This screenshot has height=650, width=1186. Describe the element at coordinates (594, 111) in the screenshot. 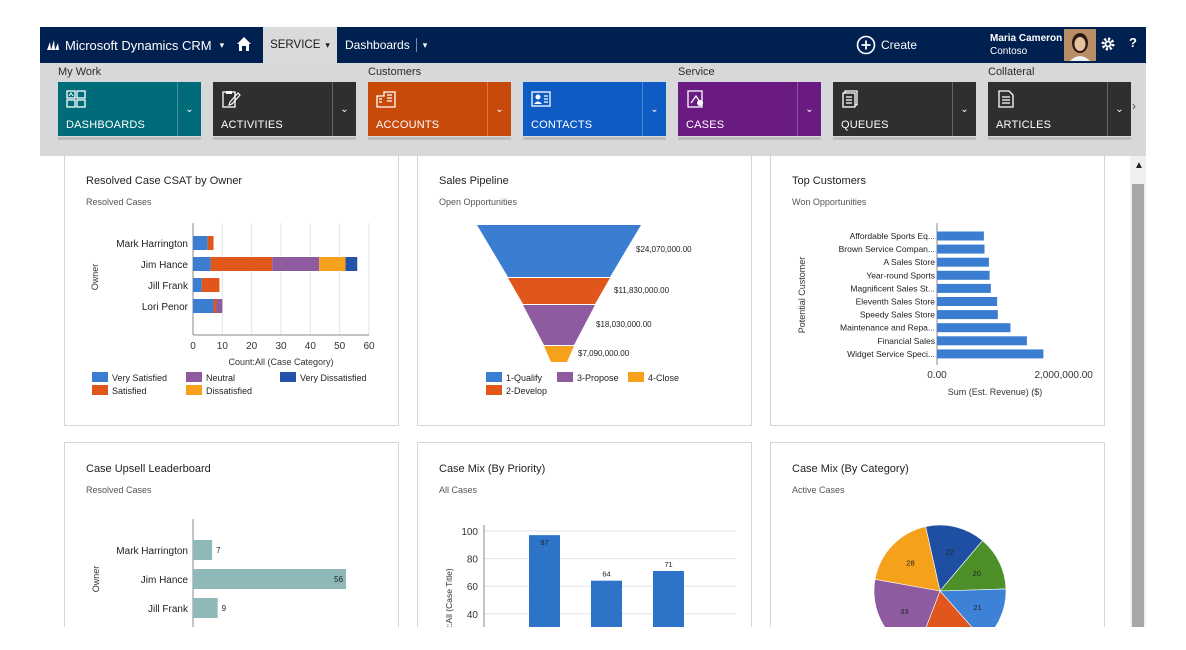

I see `tile-contacts: CONTACTS ⌄` at that location.